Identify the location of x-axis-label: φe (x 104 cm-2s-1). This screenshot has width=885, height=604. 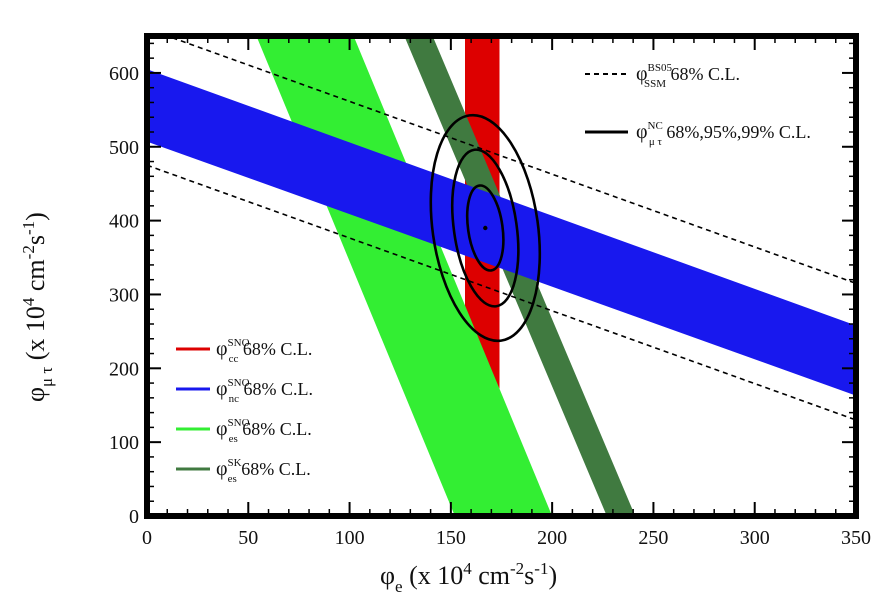
(468, 577).